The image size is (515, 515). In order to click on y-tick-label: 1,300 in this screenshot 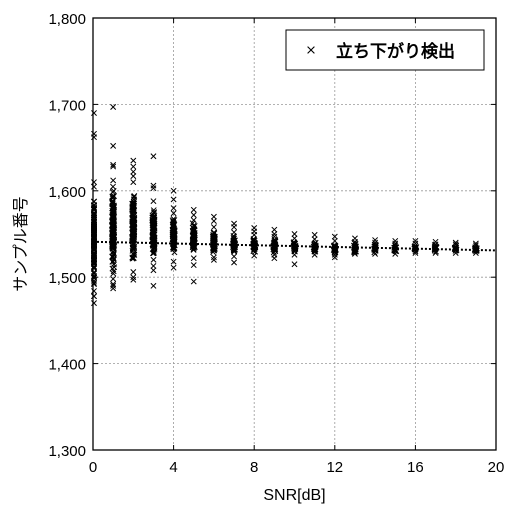, I will do `click(67, 451)`.